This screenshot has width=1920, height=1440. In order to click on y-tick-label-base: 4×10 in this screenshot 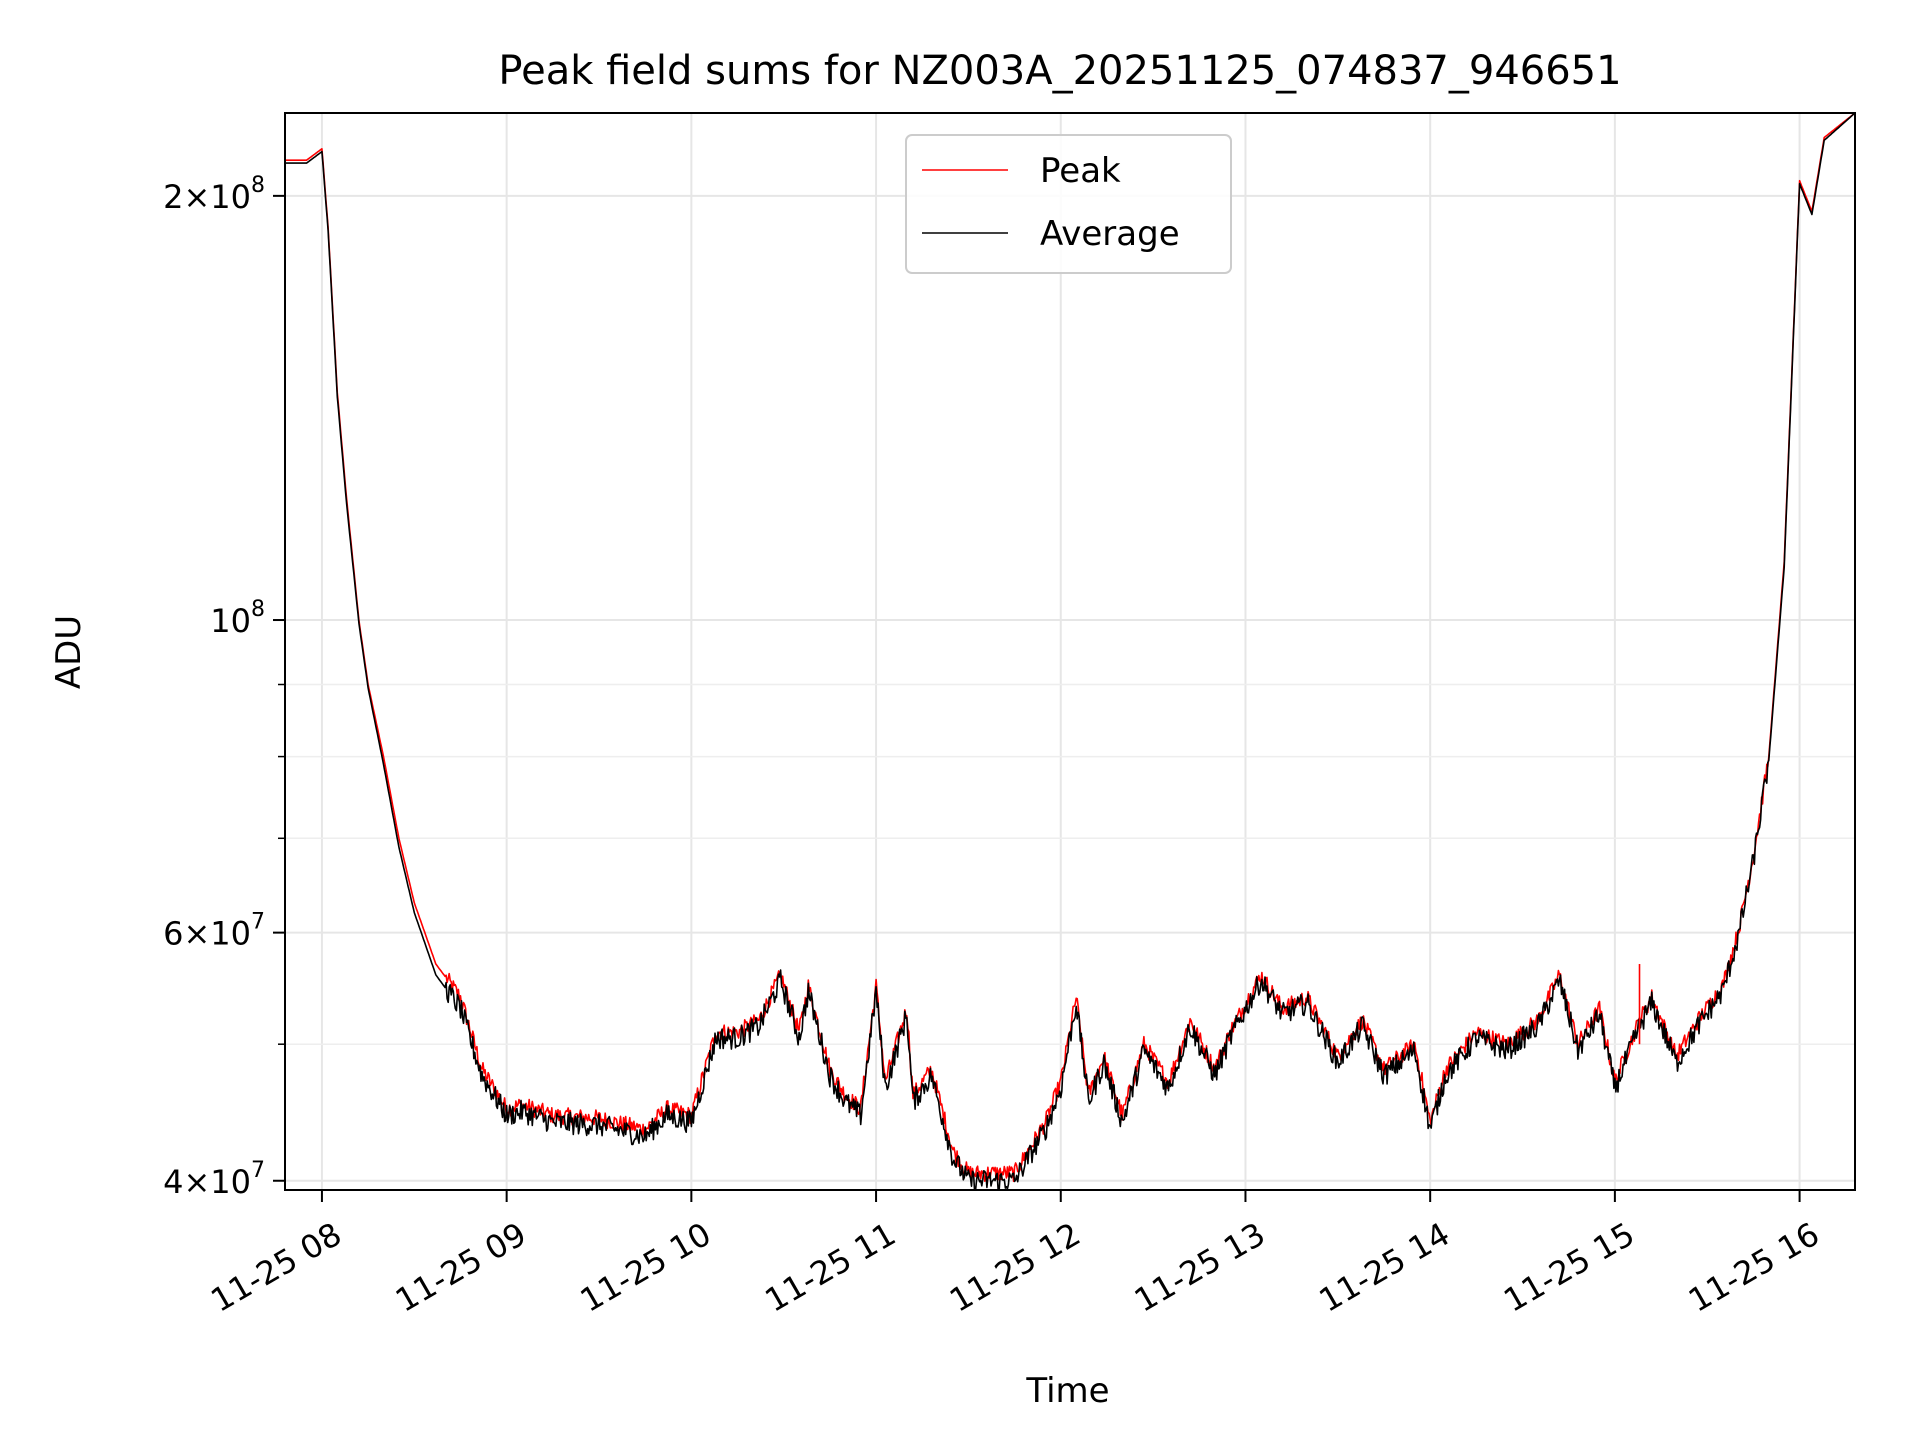, I will do `click(207, 1182)`.